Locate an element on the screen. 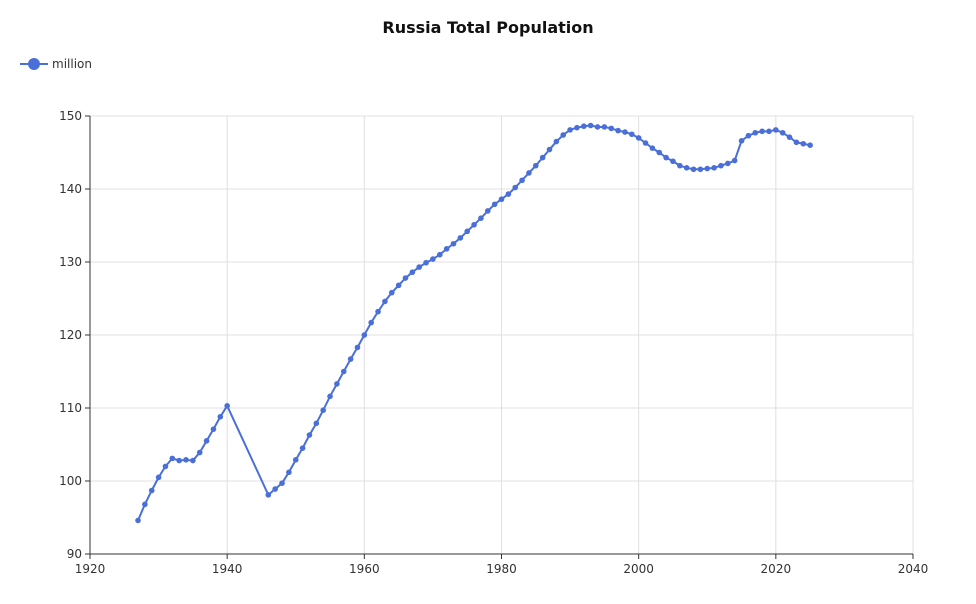  legend-marker is located at coordinates (34, 64).